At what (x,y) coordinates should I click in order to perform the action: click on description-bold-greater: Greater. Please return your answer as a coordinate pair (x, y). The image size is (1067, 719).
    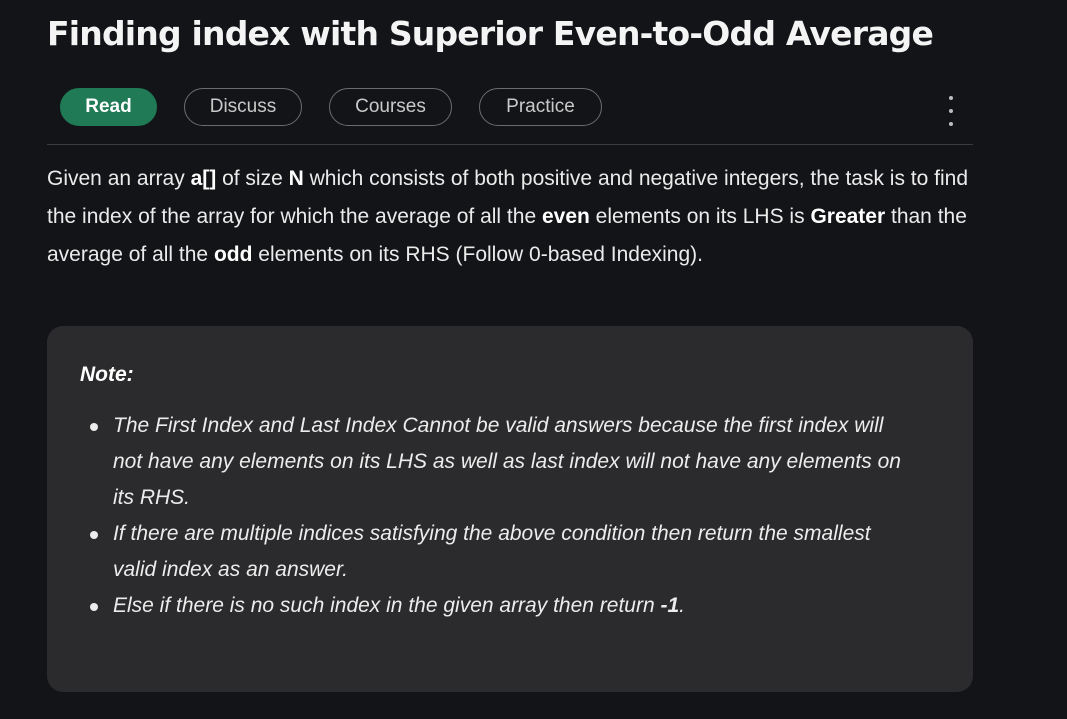
    Looking at the image, I should click on (848, 216).